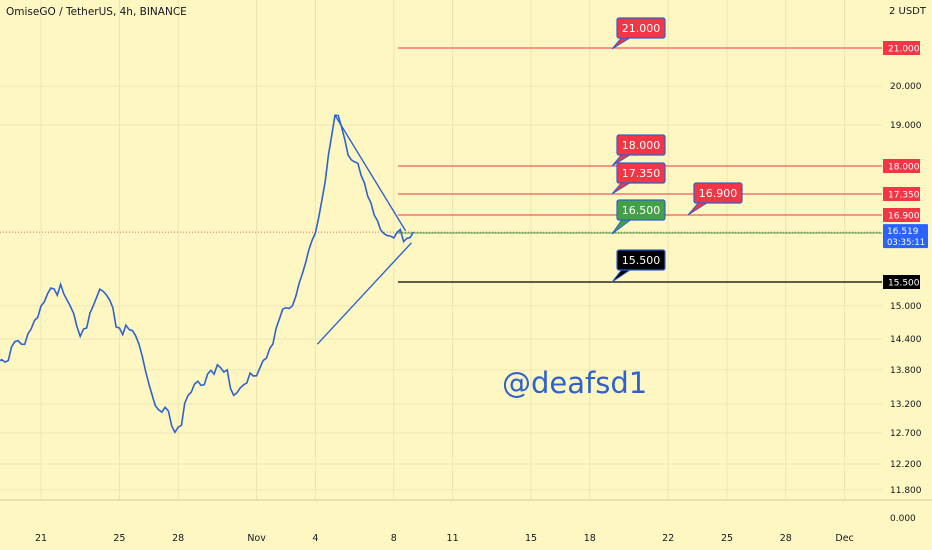 The width and height of the screenshot is (932, 550). What do you see at coordinates (370, 173) in the screenshot?
I see `triangle-upper-trendline` at bounding box center [370, 173].